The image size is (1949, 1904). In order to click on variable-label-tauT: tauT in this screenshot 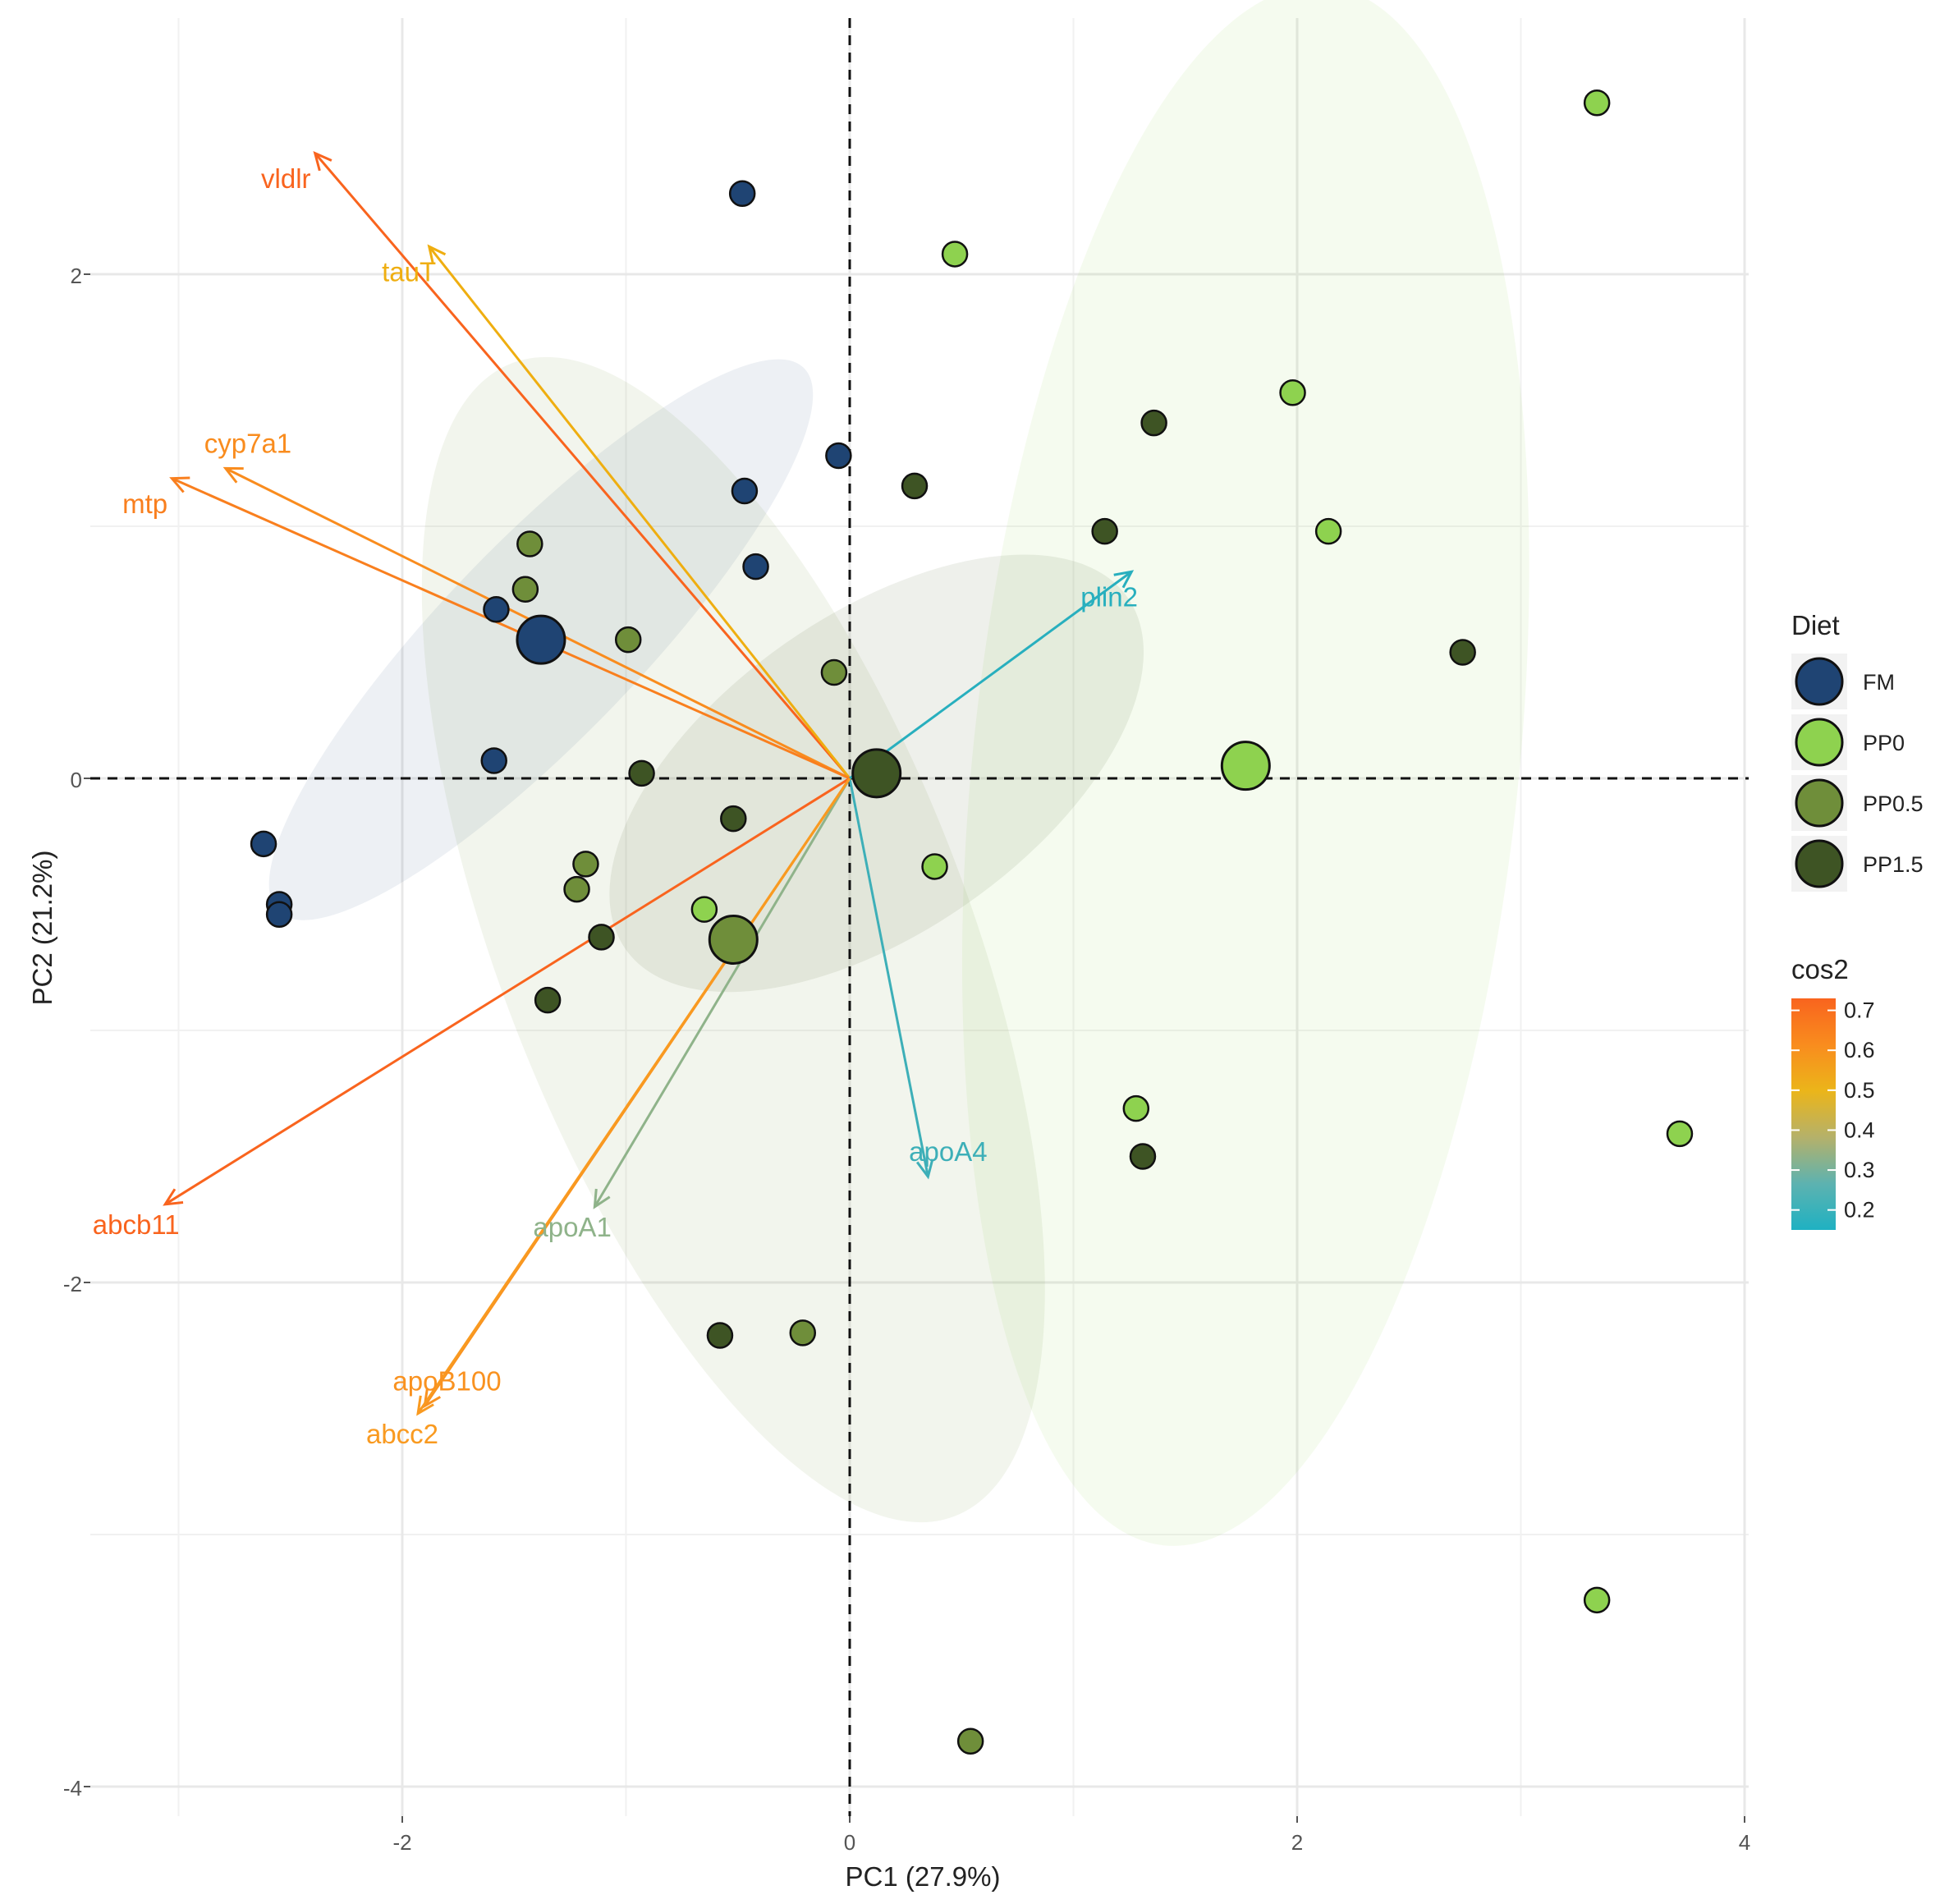, I will do `click(409, 272)`.